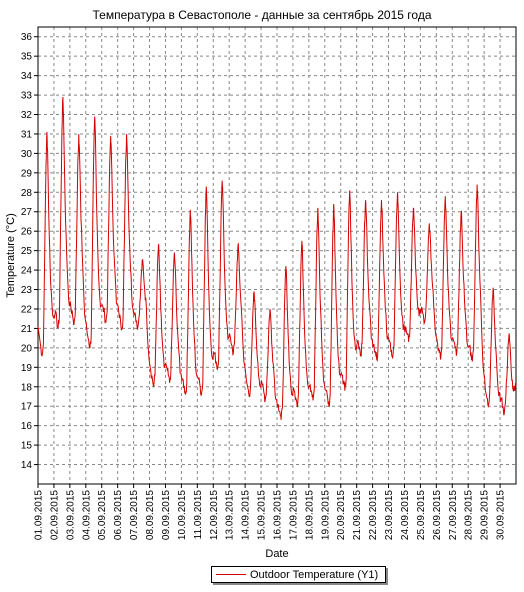  What do you see at coordinates (357, 515) in the screenshot?
I see `x-tick-label: 21.09.2015` at bounding box center [357, 515].